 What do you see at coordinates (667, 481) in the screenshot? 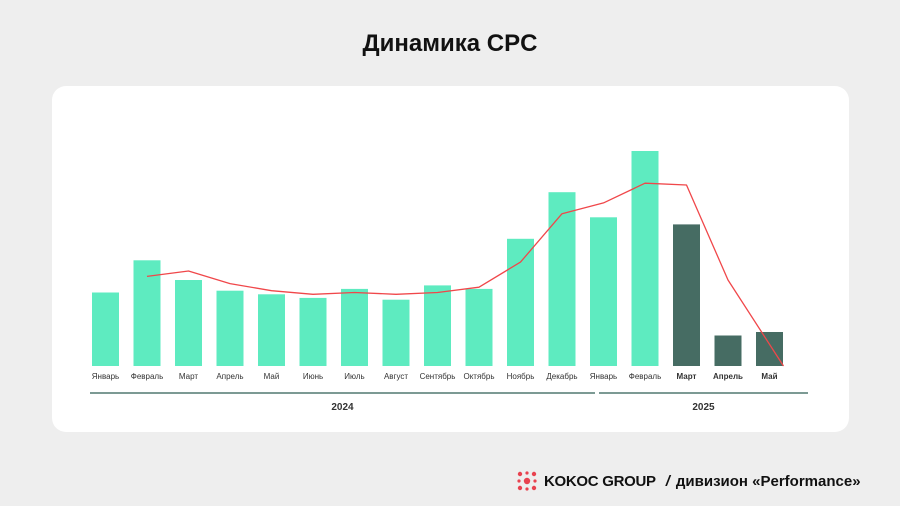
I see `footer-slash: /` at bounding box center [667, 481].